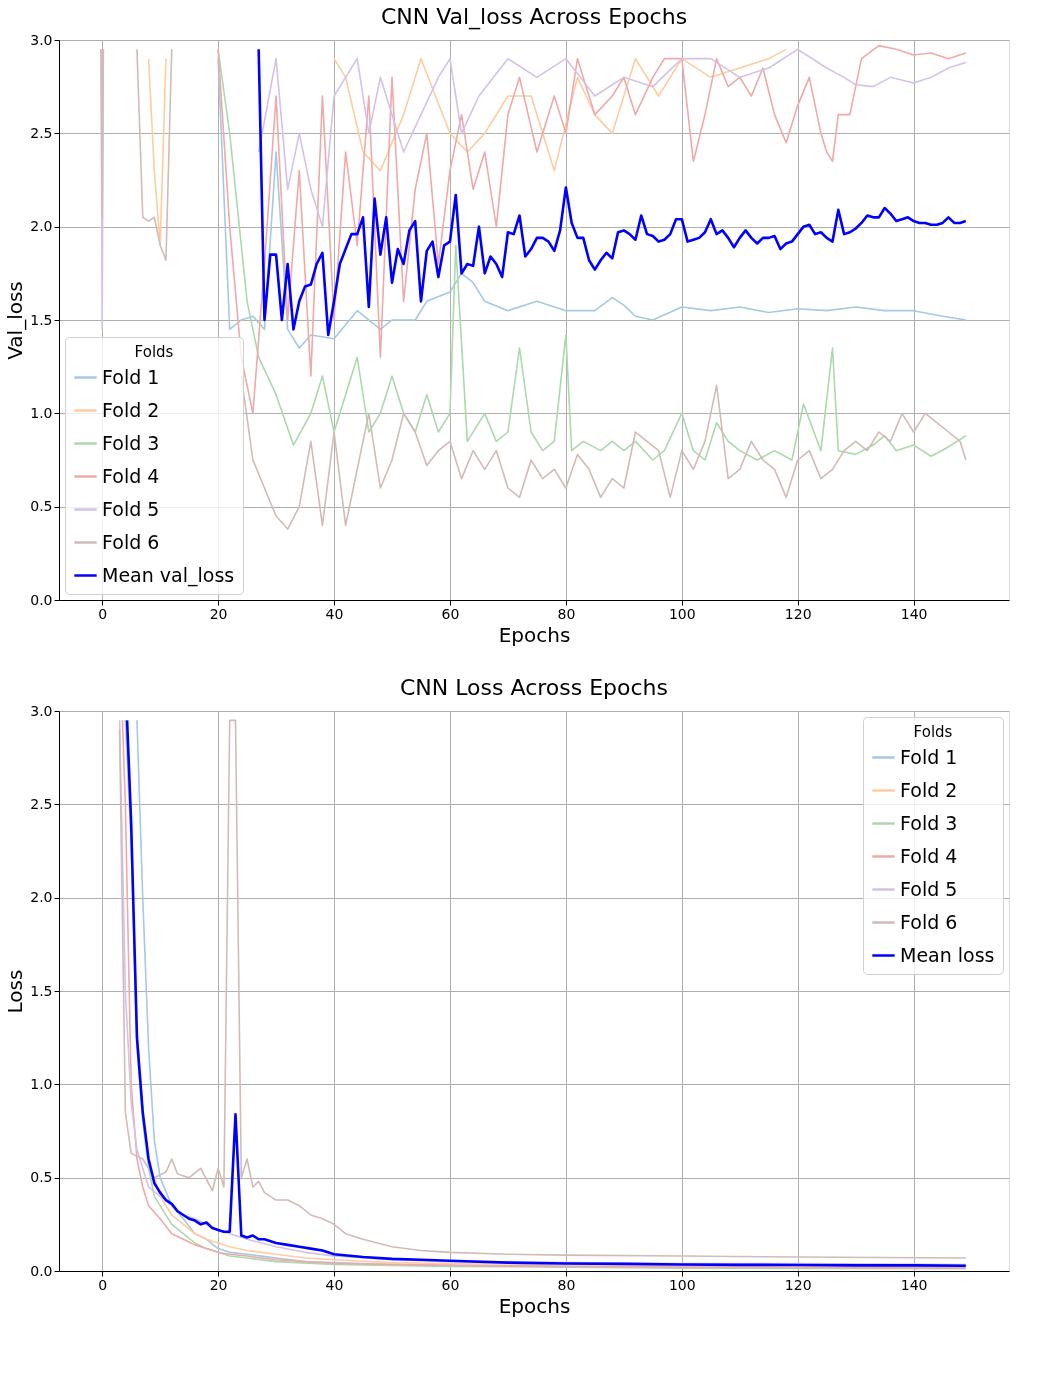  What do you see at coordinates (534, 17) in the screenshot?
I see `chart-title: CNN Val_loss Across Epochs` at bounding box center [534, 17].